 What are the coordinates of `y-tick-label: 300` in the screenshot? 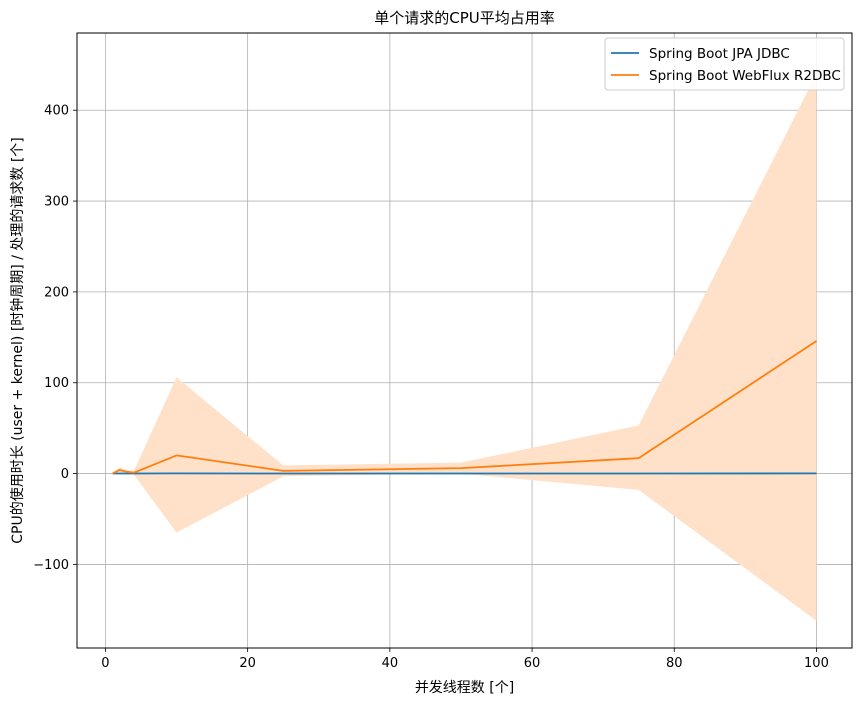 It's located at (56, 202).